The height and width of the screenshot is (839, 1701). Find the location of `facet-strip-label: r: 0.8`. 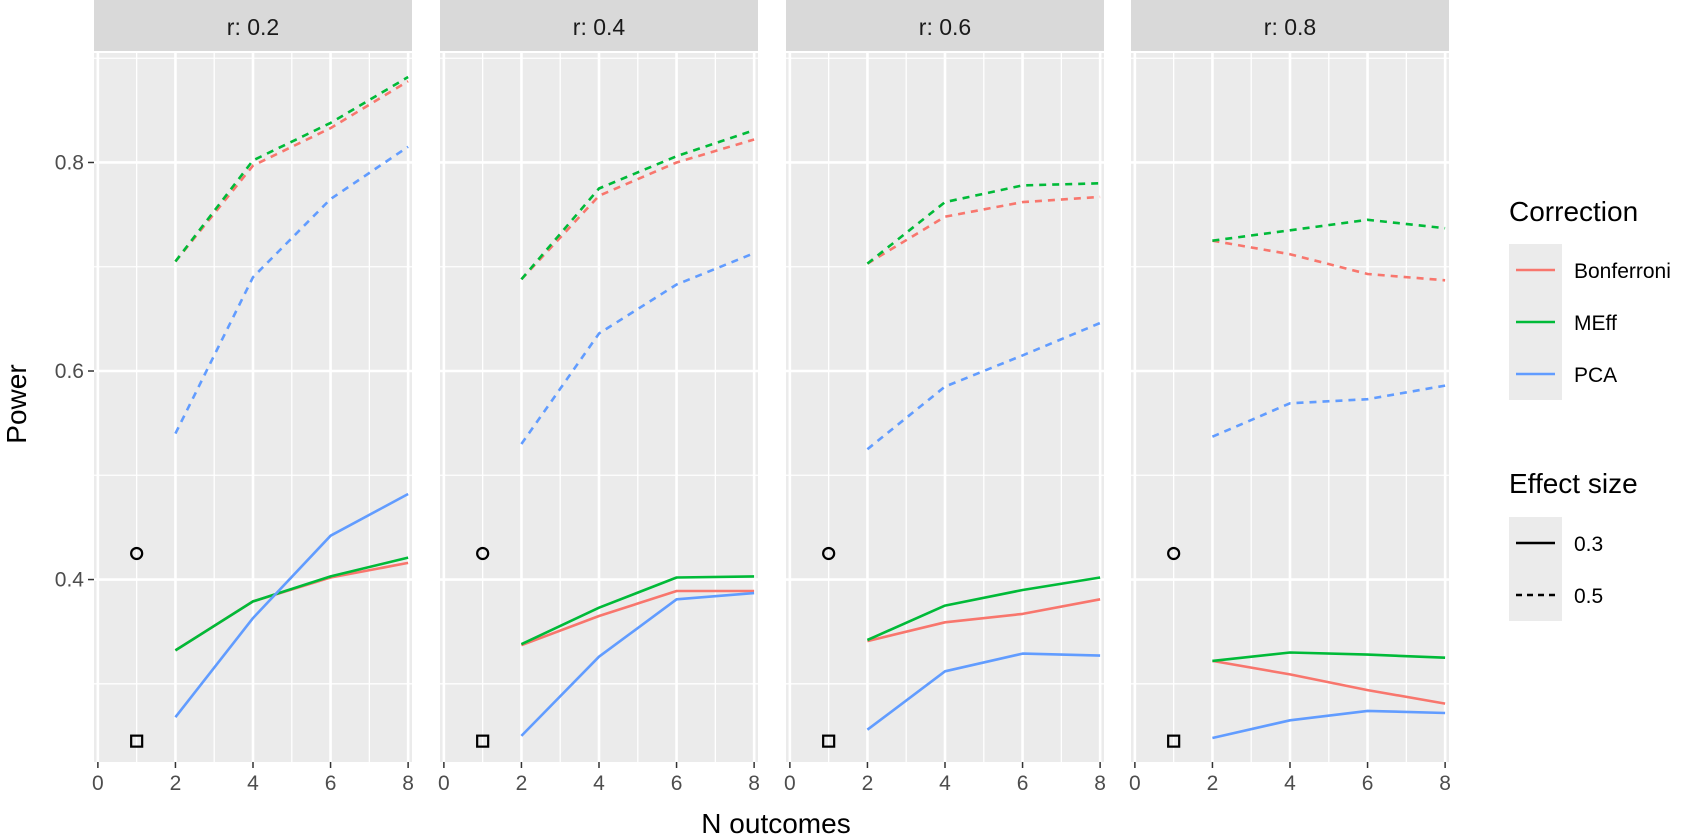

facet-strip-label: r: 0.8 is located at coordinates (1290, 27).